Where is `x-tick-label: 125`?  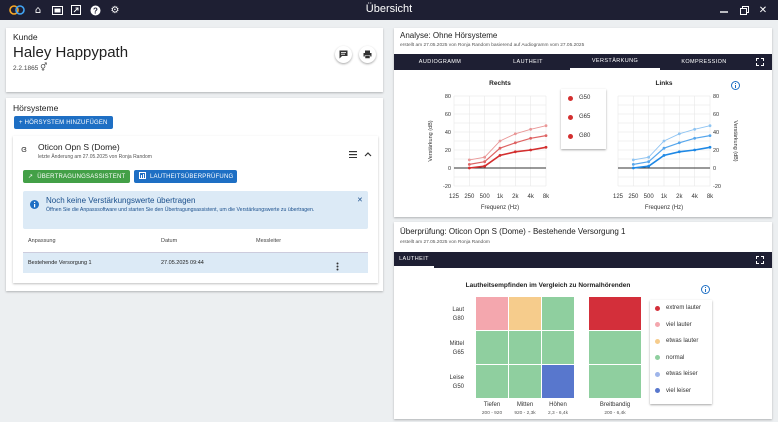 x-tick-label: 125 is located at coordinates (454, 197).